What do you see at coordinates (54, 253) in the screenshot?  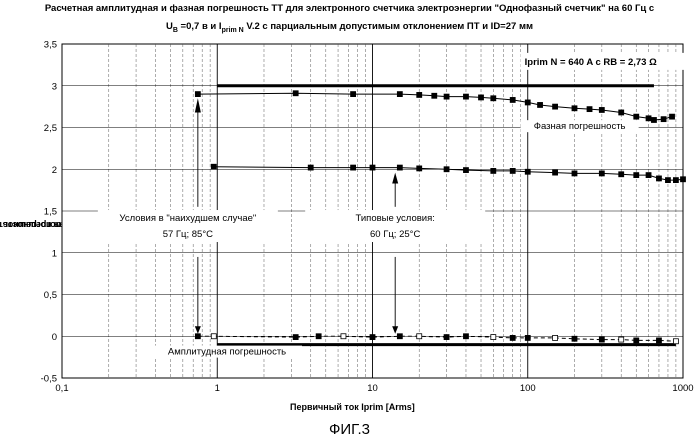 I see `y-tick-label: 1` at bounding box center [54, 253].